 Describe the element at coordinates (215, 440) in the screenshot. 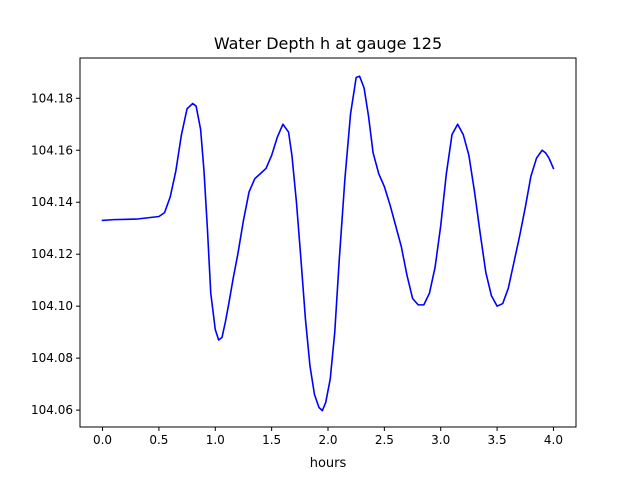

I see `x-tick-label: 1.0` at that location.